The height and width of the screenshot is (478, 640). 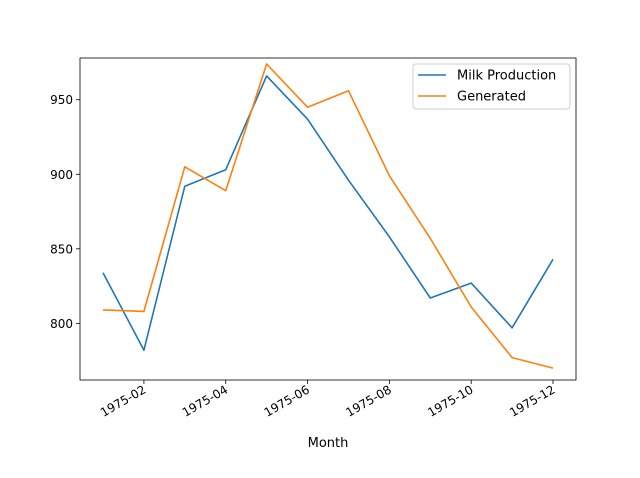 I want to click on y-tick-label: 950, so click(x=61, y=100).